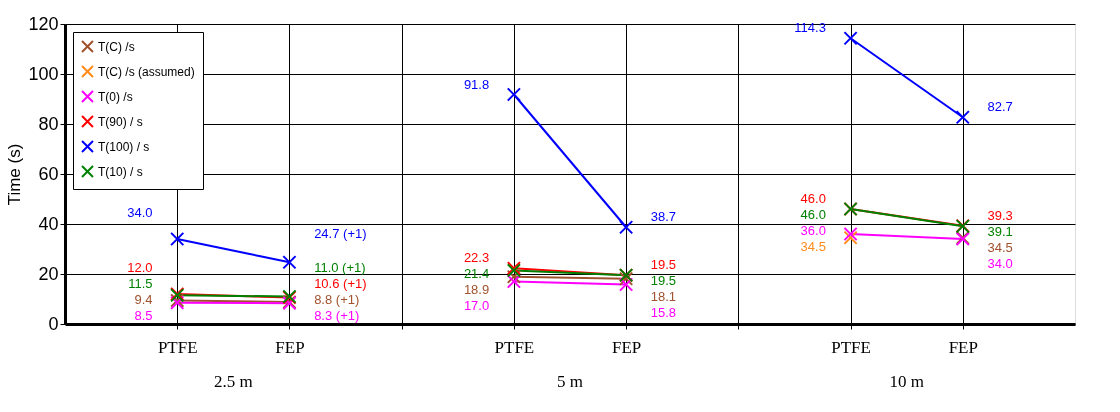 The height and width of the screenshot is (412, 1120). I want to click on data-label: 8.3 (+1), so click(337, 315).